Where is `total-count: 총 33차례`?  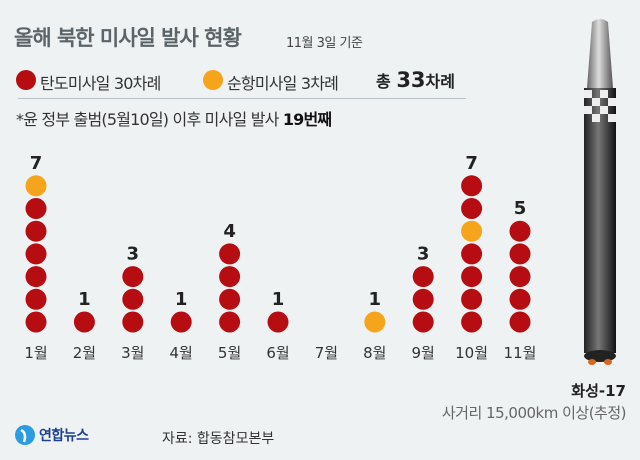
total-count: 총 33차례 is located at coordinates (415, 80).